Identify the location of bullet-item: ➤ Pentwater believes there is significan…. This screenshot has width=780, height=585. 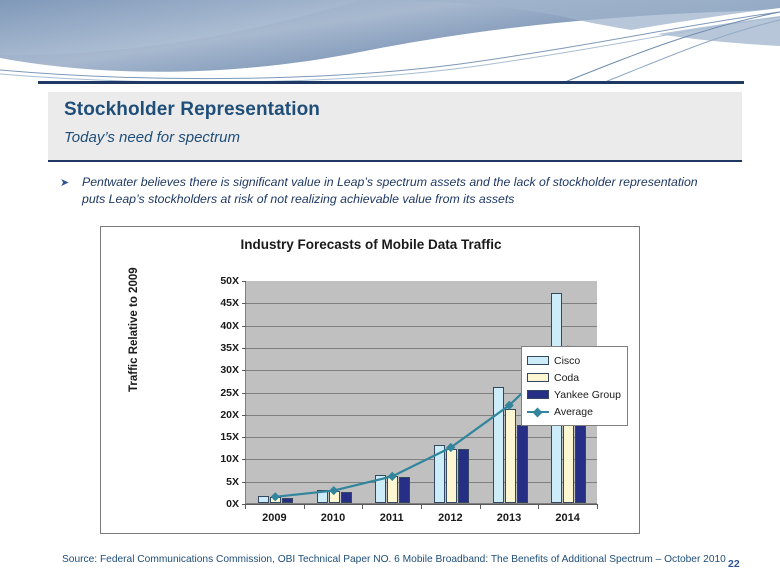
(380, 191).